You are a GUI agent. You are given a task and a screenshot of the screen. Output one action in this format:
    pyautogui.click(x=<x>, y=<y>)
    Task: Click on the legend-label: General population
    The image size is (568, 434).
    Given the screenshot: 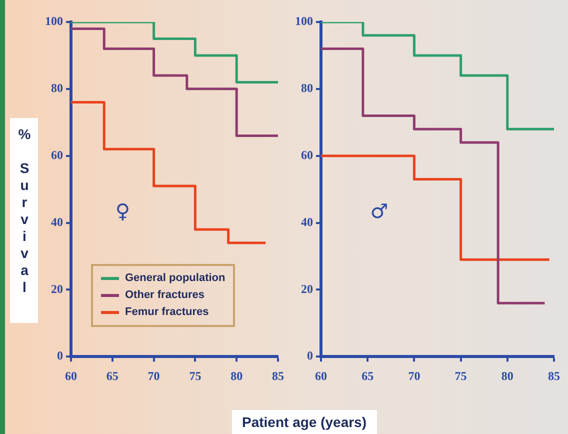 What is the action you would take?
    pyautogui.click(x=175, y=278)
    